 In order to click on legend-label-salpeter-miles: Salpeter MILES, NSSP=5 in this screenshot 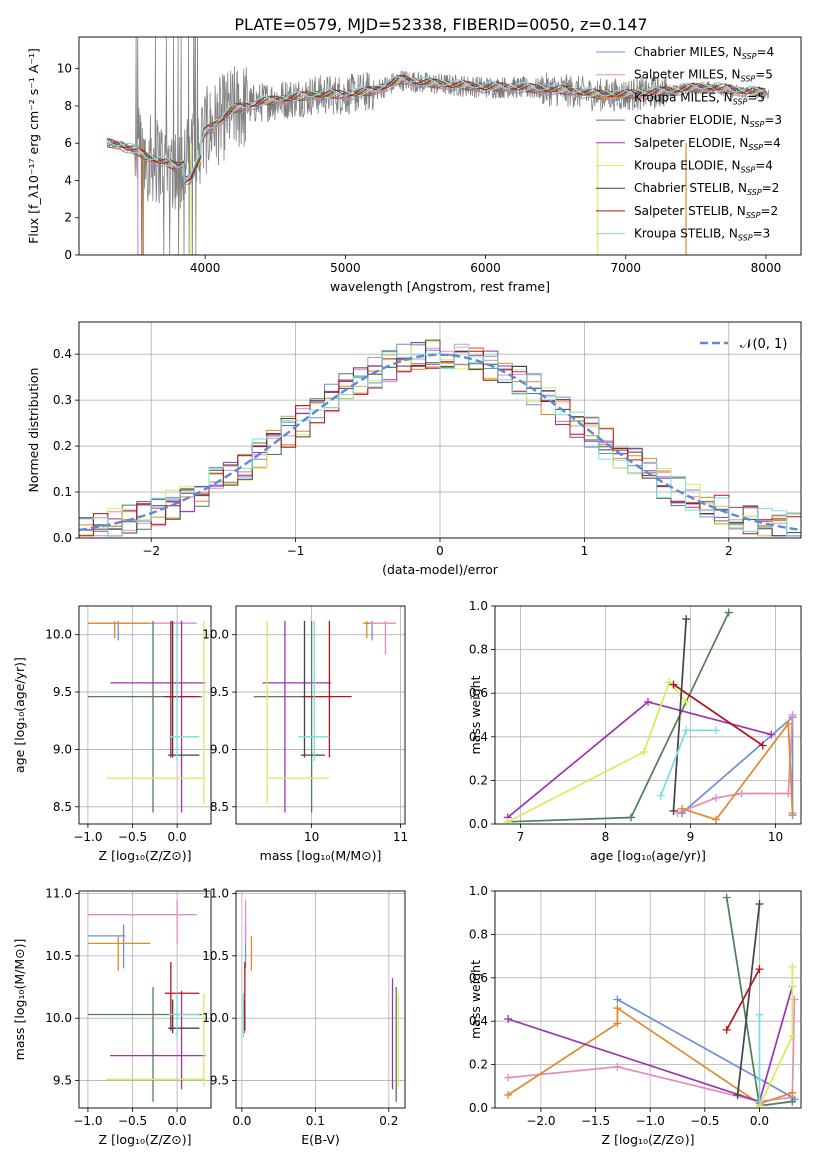, I will do `click(703, 76)`.